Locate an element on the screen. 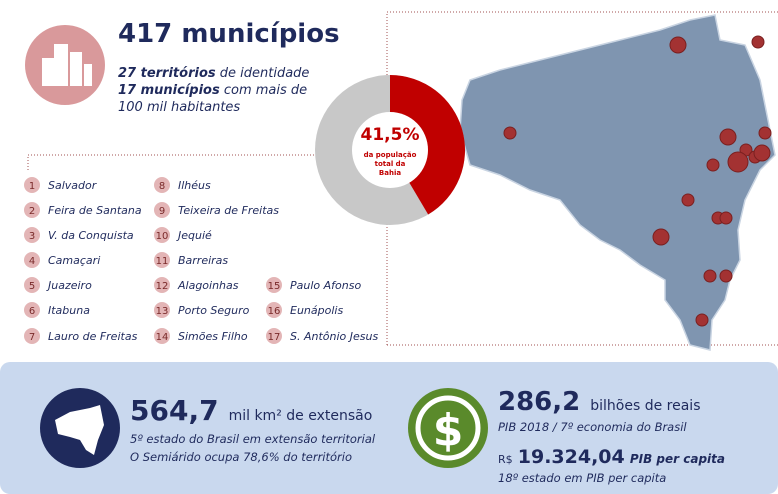 The width and height of the screenshot is (778, 494). rank-number: 2 is located at coordinates (32, 211).